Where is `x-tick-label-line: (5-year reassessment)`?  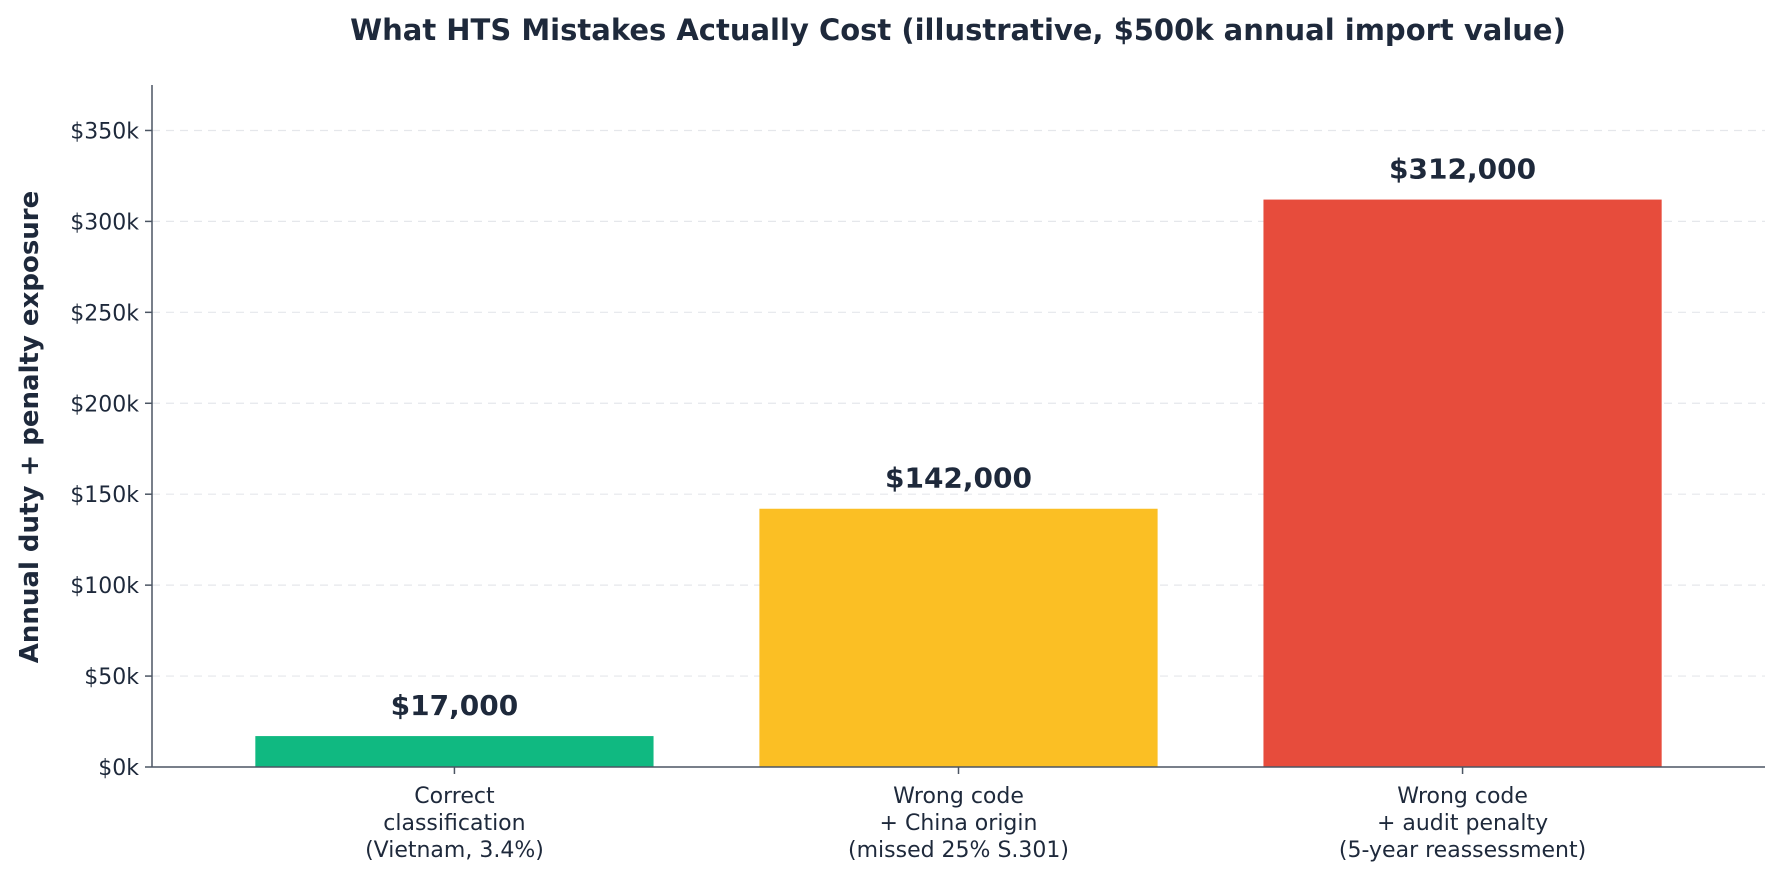 x-tick-label-line: (5-year reassessment) is located at coordinates (1462, 850).